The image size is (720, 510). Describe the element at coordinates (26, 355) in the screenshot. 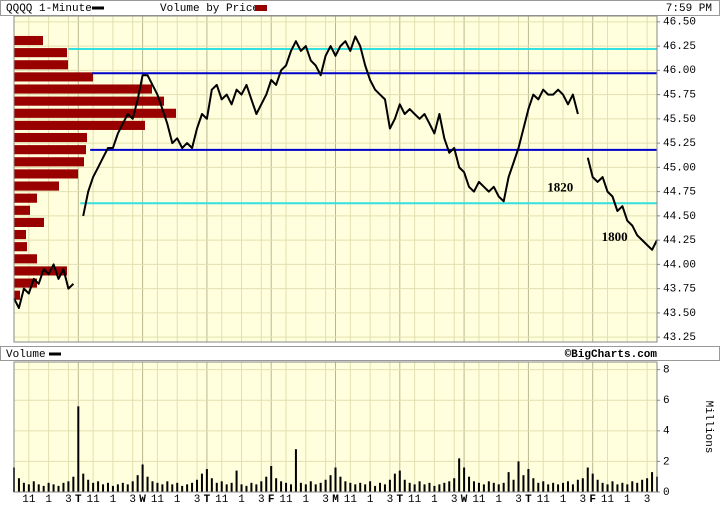

I see `volume-legend: Volume` at that location.